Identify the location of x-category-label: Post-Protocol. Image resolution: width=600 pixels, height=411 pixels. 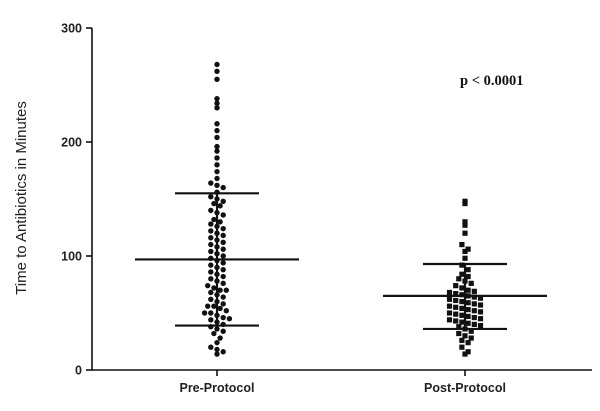
(465, 388).